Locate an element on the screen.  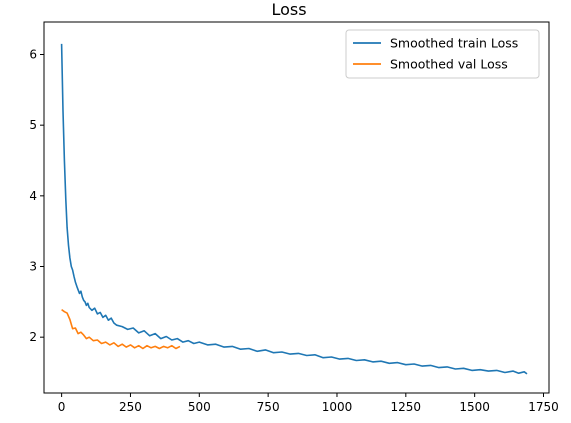
x-tick-label: 250 is located at coordinates (130, 407).